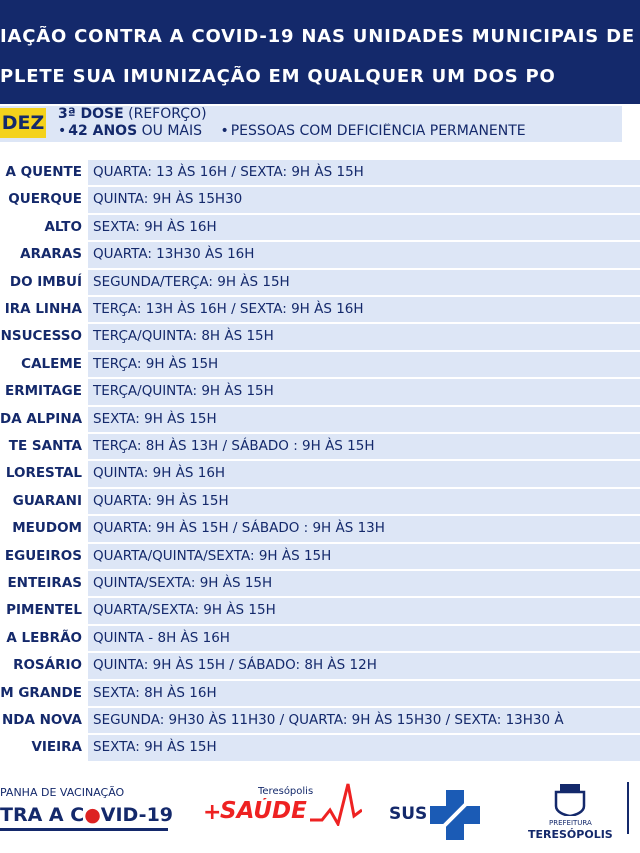 This screenshot has height=853, width=640. I want to click on schedule: SEXTA: 9H ÀS 16H, so click(364, 227).